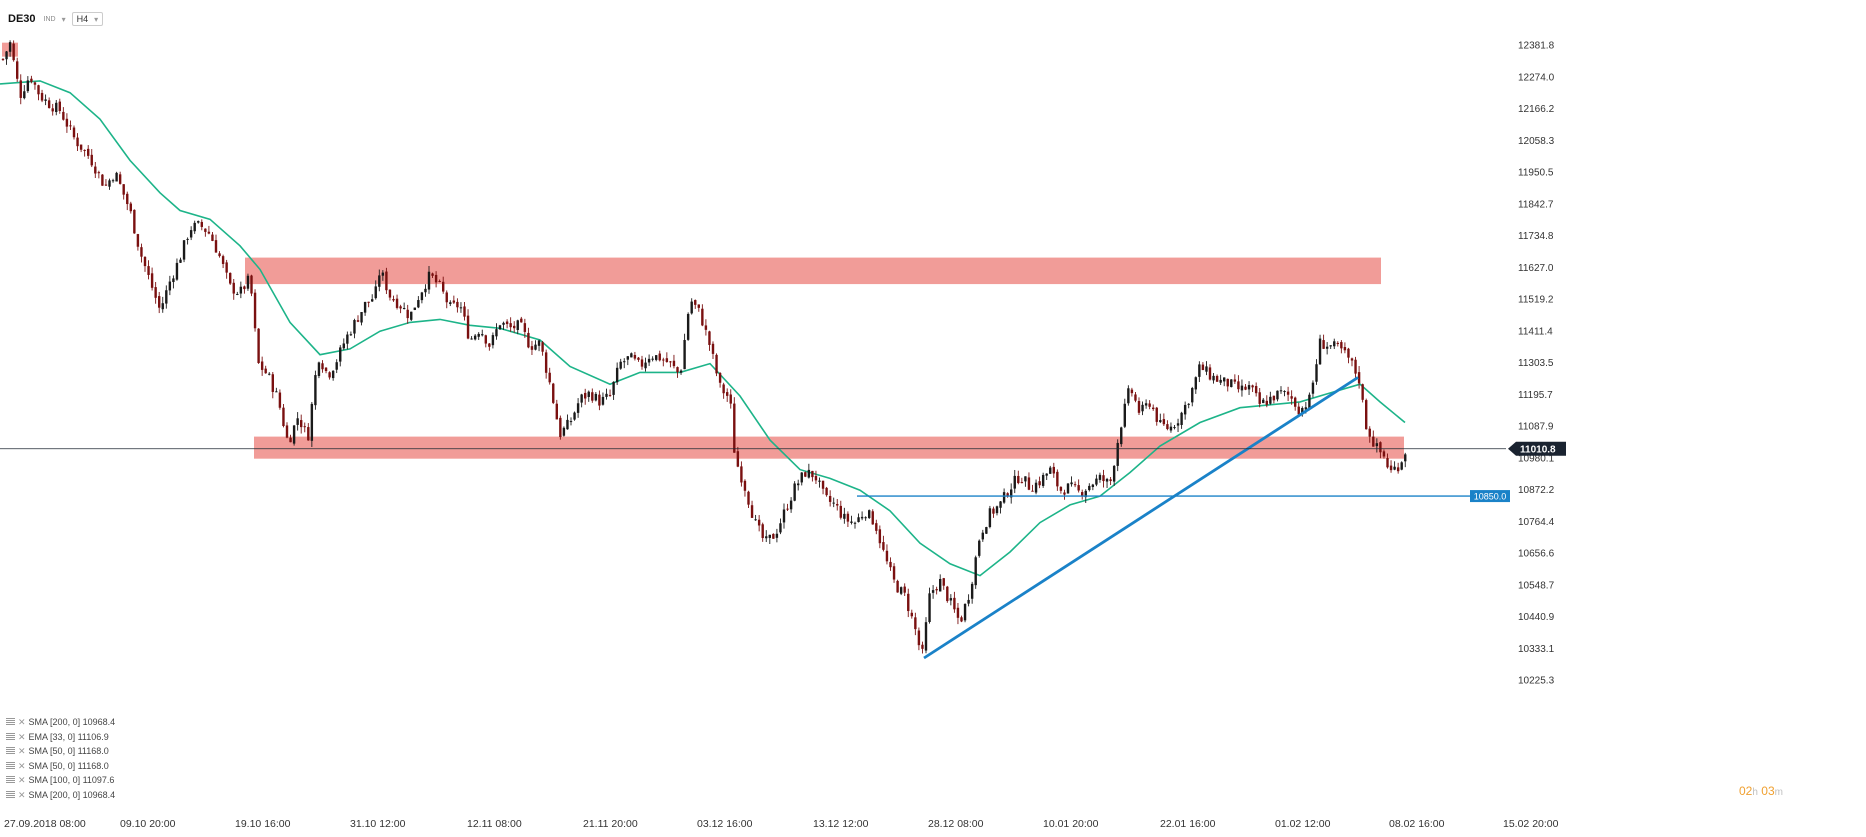 Image resolution: width=1866 pixels, height=837 pixels. Describe the element at coordinates (1536, 522) in the screenshot. I see `price-tick-label: 10764.4` at that location.